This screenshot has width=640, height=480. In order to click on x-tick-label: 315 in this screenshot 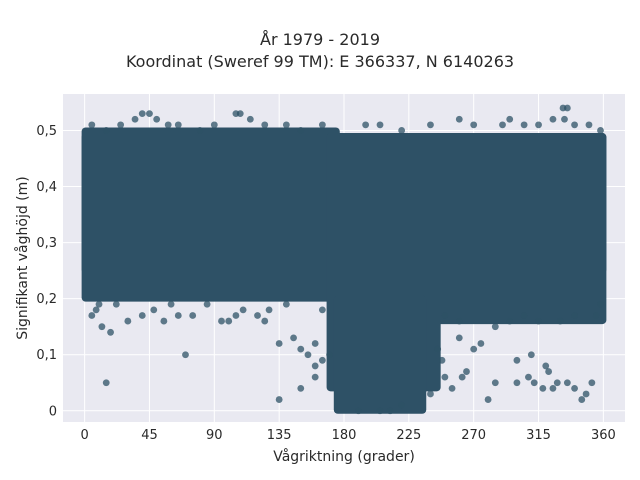, I will do `click(538, 435)`.